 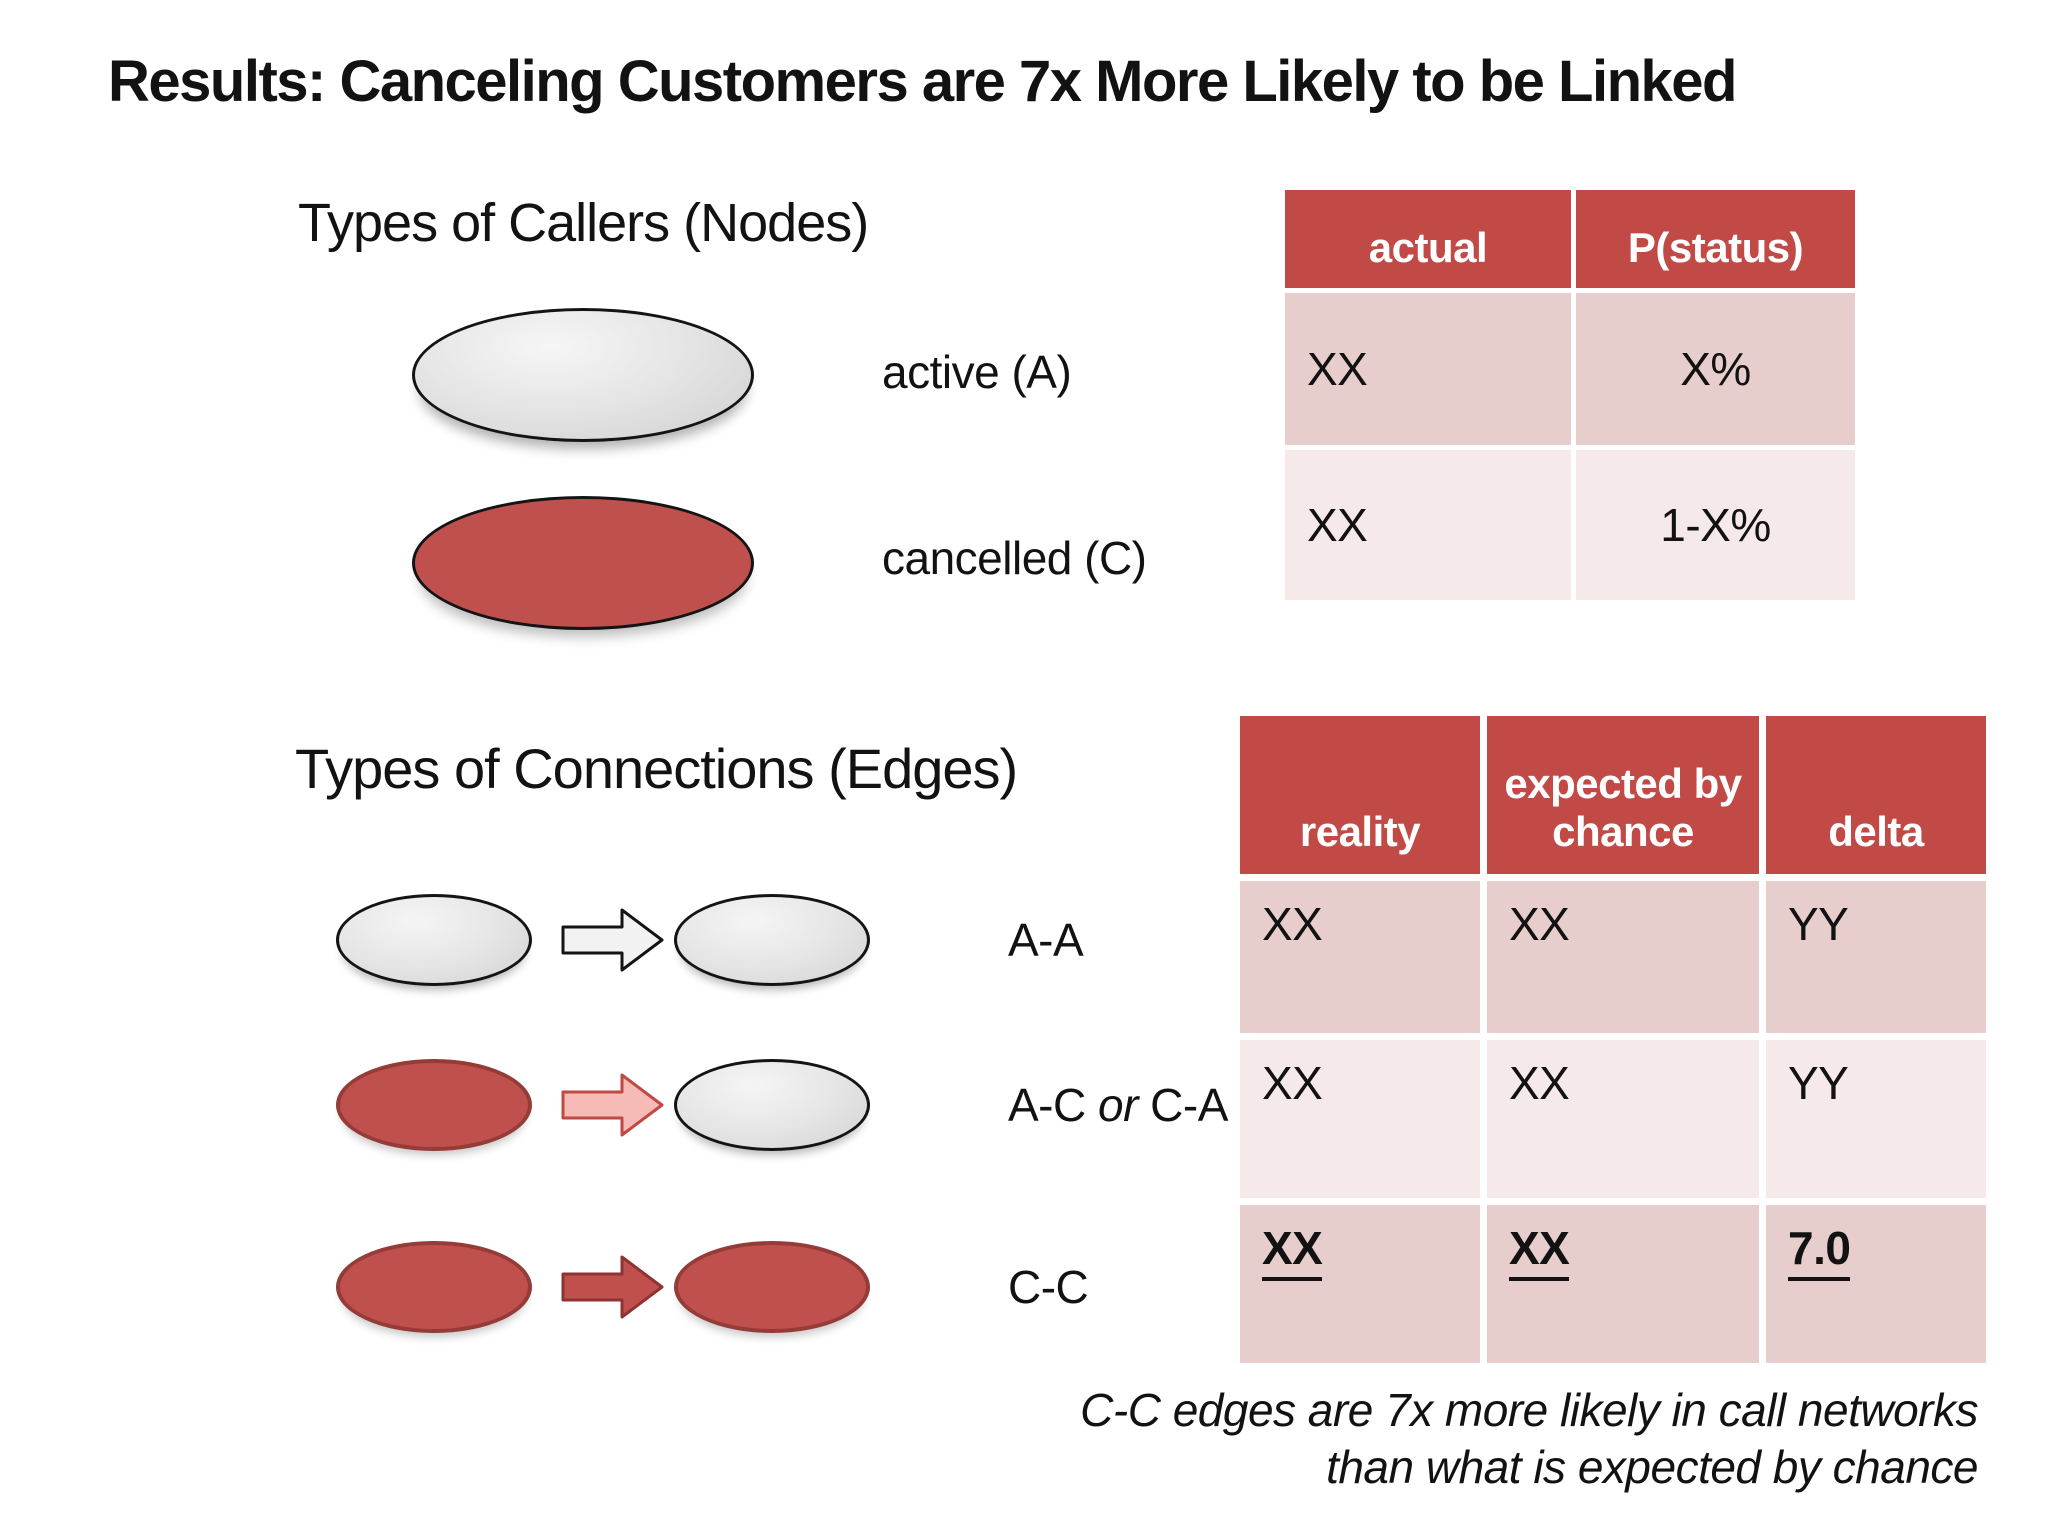 I want to click on status-table: actual P(status) XX X% XX 1-X%, so click(x=1570, y=395).